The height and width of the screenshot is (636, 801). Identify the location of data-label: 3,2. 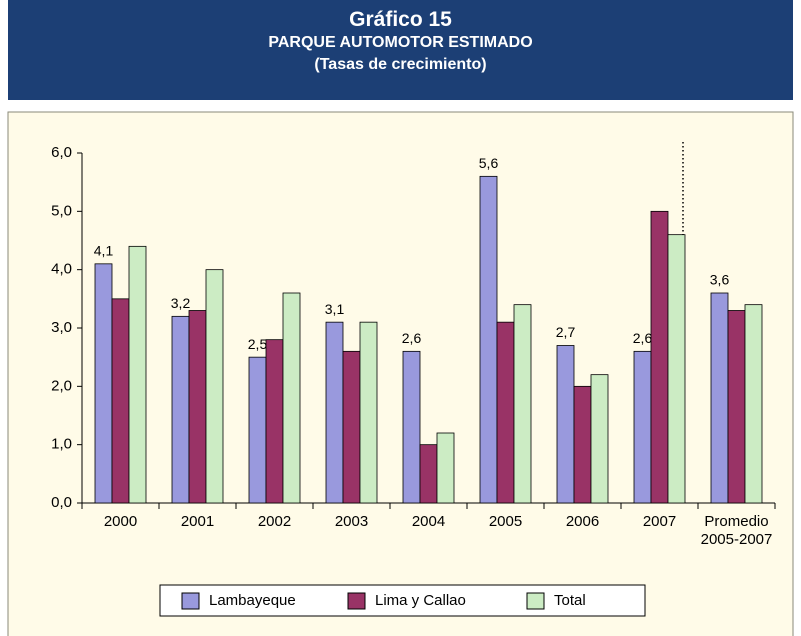
(181, 303).